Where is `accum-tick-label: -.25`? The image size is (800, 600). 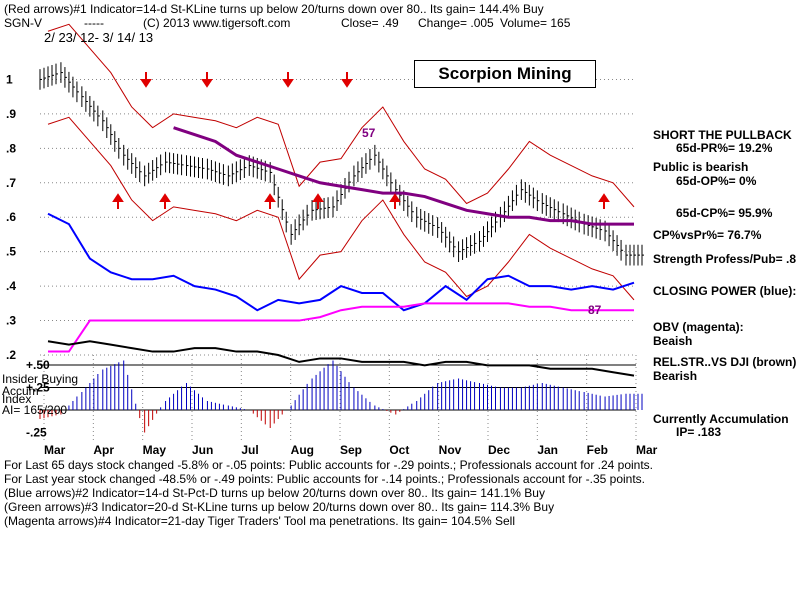
accum-tick-label: -.25 is located at coordinates (36, 433).